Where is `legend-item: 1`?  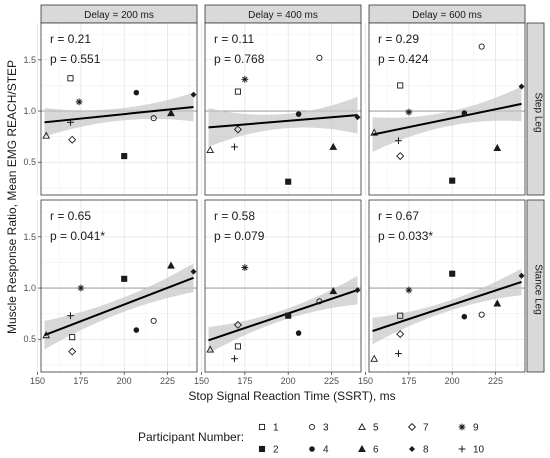 legend-item: 1 is located at coordinates (268, 428).